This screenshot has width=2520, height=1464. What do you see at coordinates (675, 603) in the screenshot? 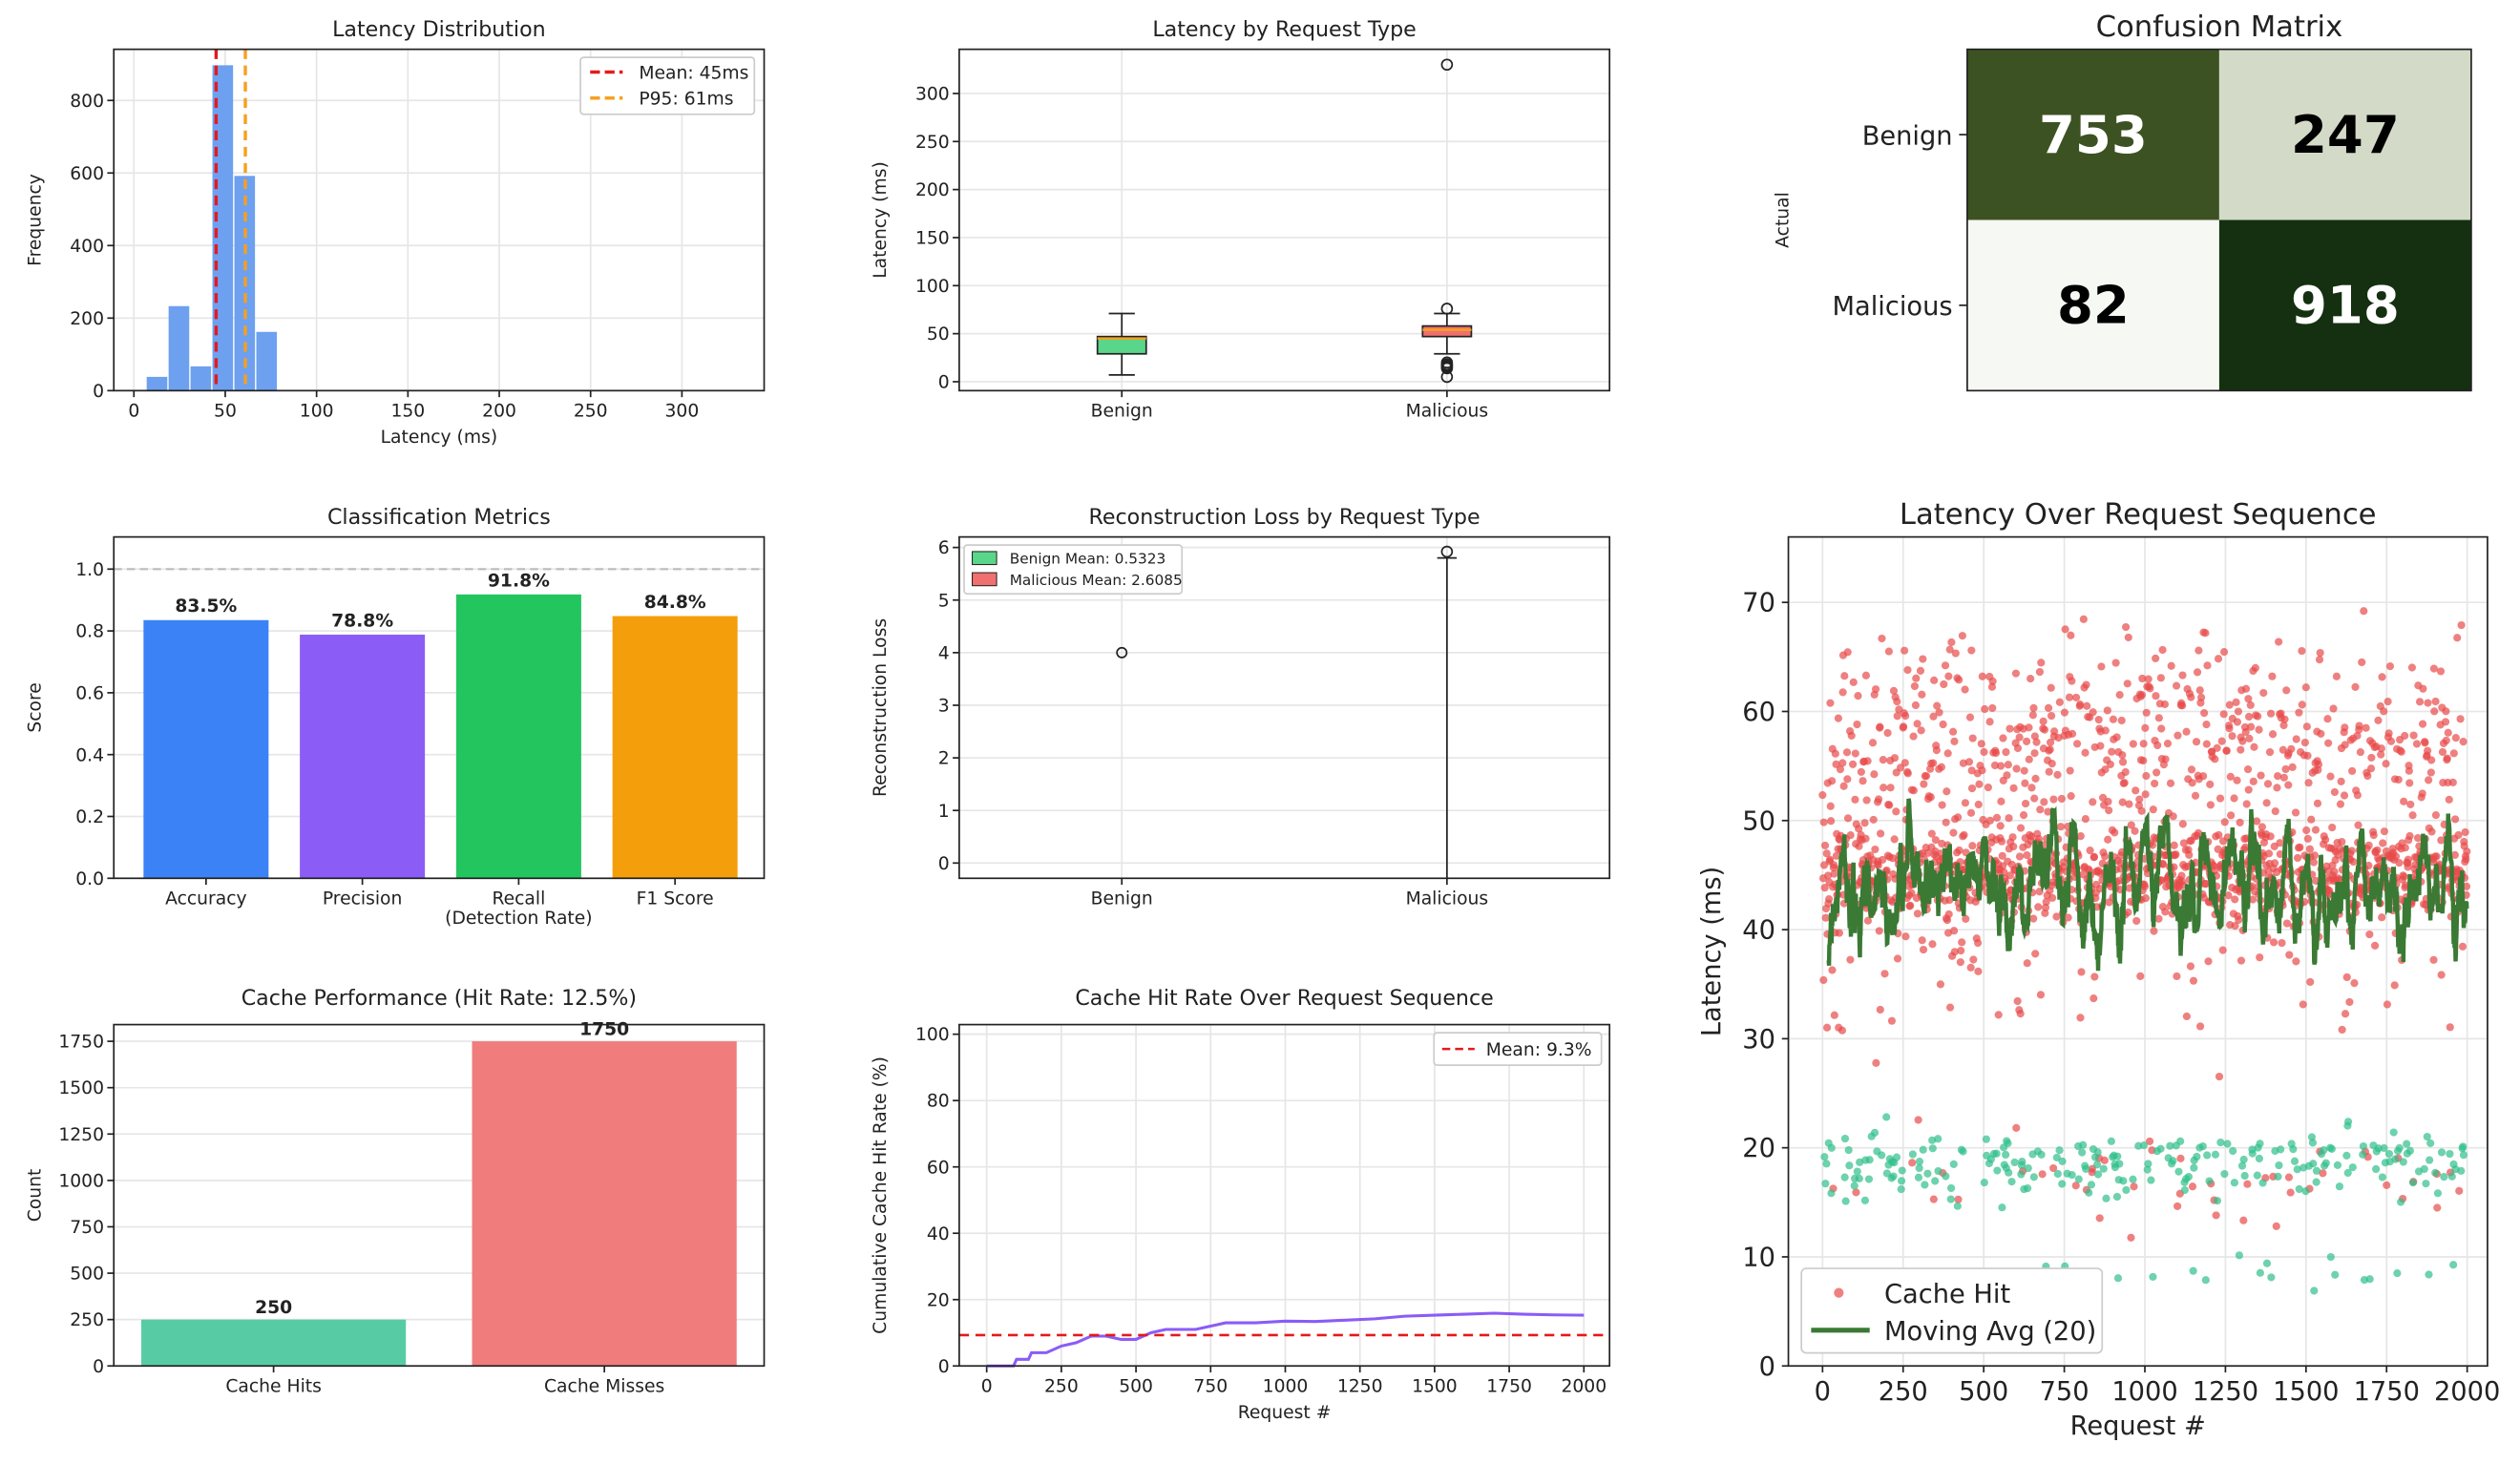
I see `bar-value-label: 84.8%` at bounding box center [675, 603].